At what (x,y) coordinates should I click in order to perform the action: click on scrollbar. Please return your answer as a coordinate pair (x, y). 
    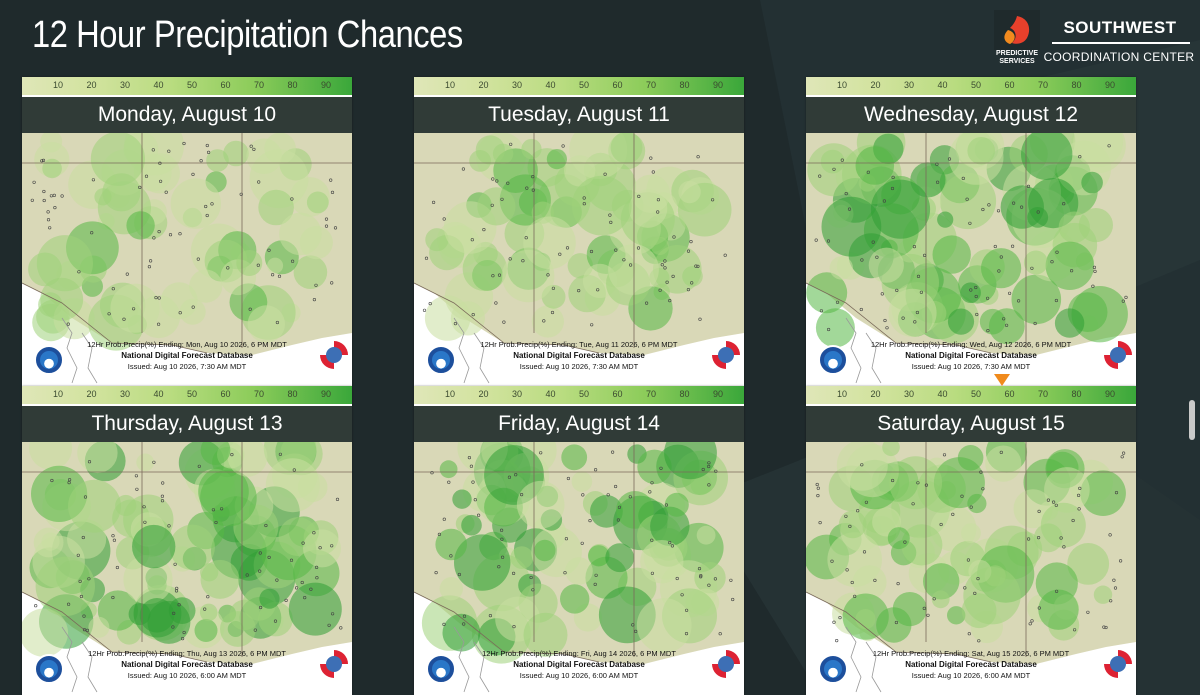
    Looking at the image, I should click on (1192, 420).